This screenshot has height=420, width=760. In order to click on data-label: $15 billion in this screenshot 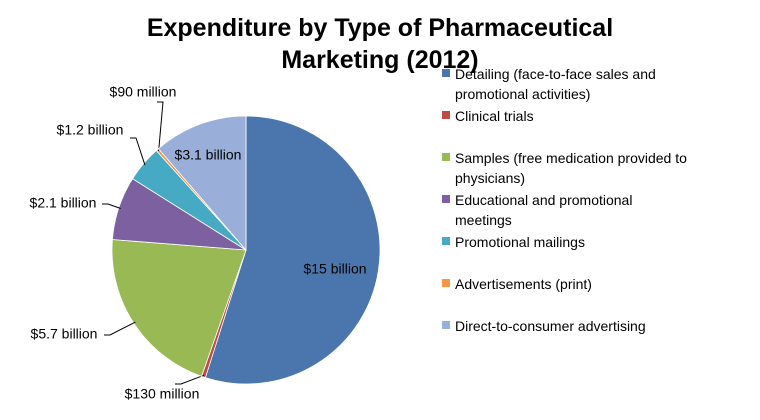, I will do `click(334, 269)`.